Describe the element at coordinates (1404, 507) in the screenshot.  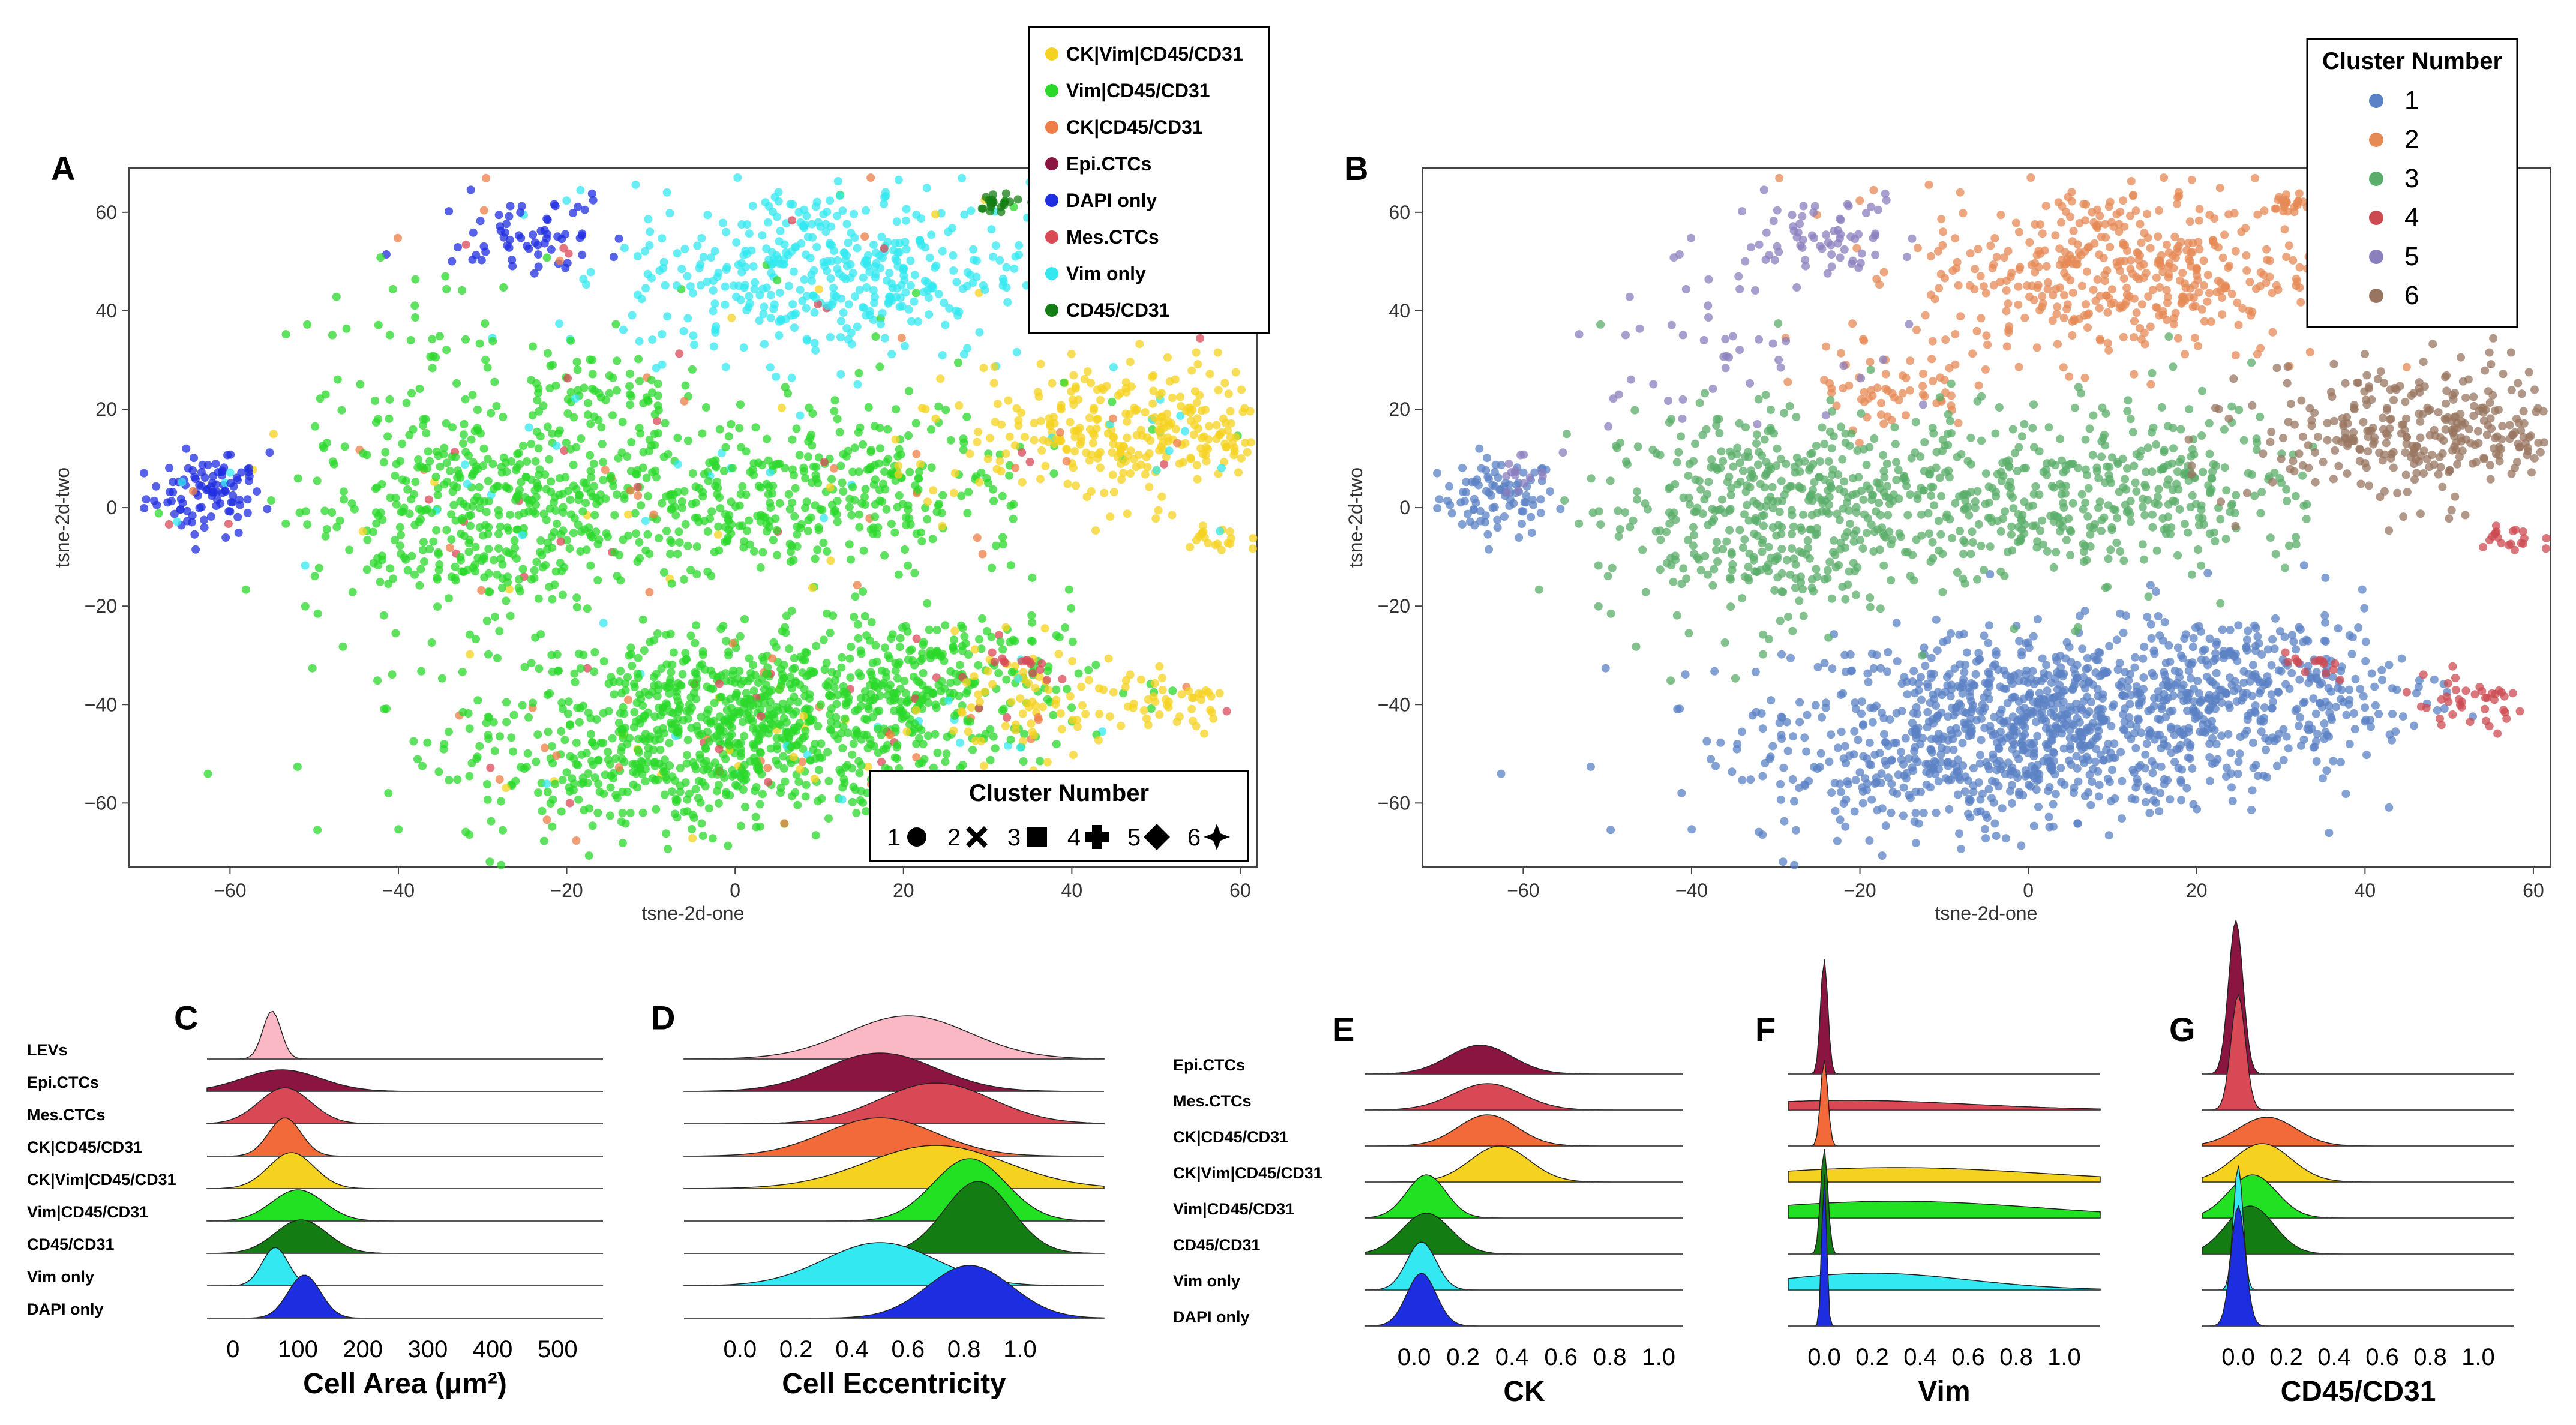
I see `y-tick-label: 0` at that location.